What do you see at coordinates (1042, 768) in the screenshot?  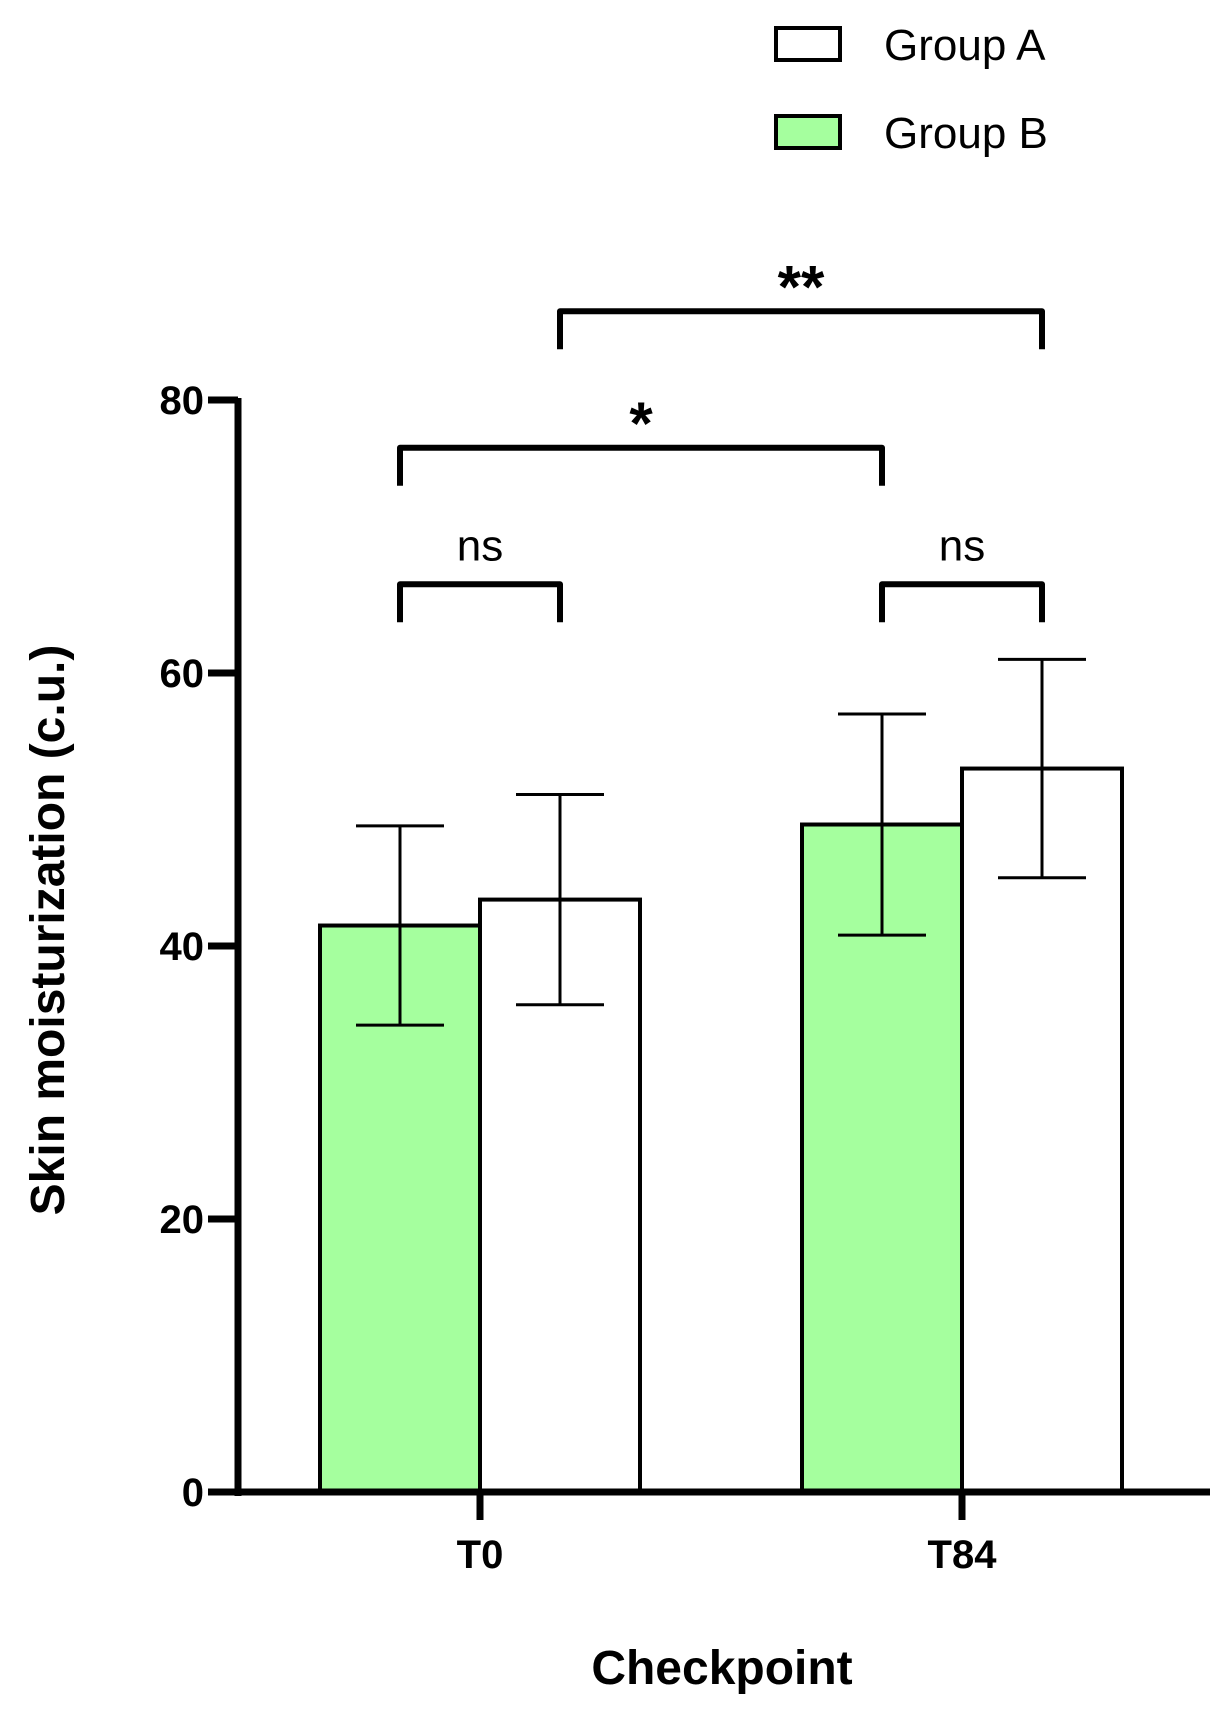 I see `error-bar-group-a-t84` at bounding box center [1042, 768].